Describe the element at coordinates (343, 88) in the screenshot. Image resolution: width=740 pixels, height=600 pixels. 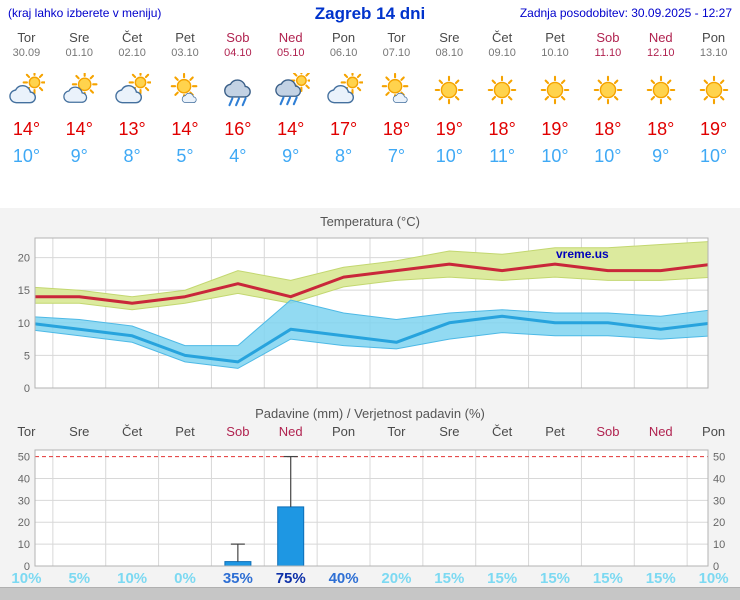
I see `sun-behind-cloud-icon` at that location.